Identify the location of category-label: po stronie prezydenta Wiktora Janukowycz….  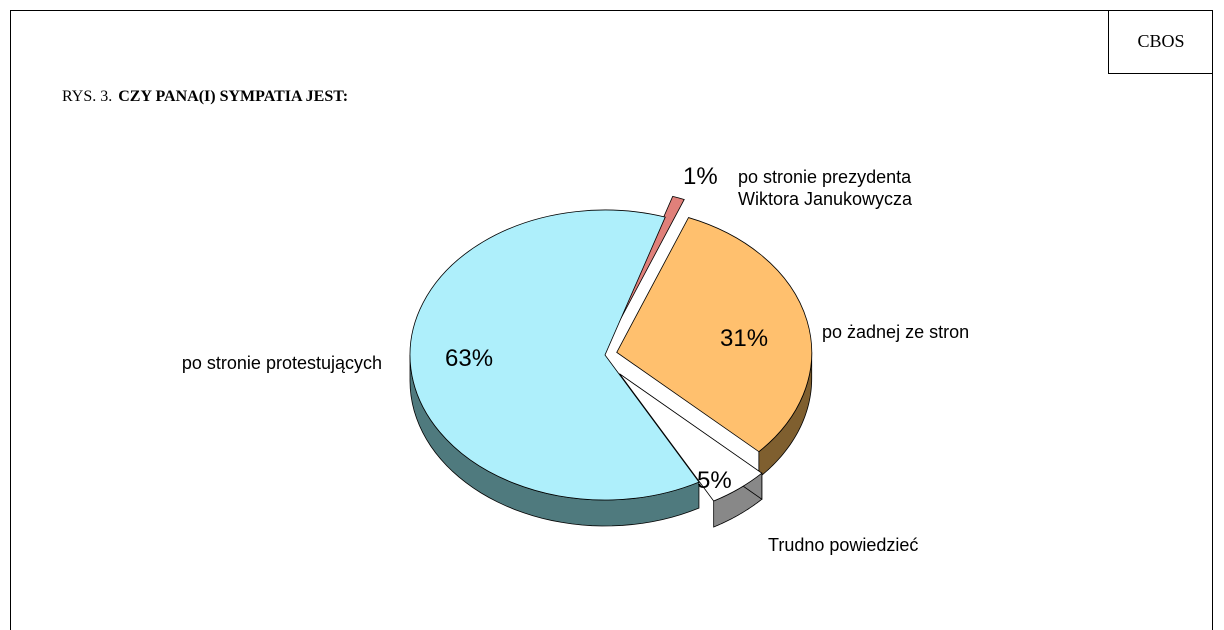
(825, 188).